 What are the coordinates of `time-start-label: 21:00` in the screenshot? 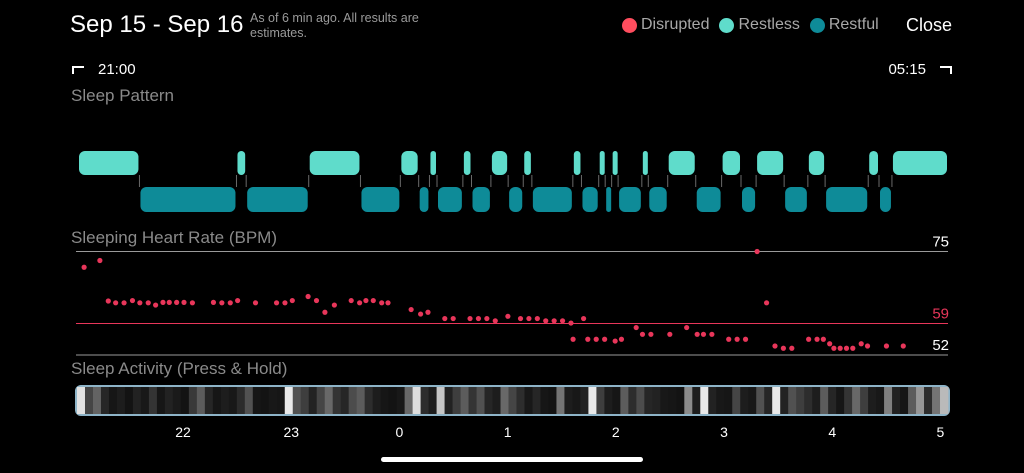 It's located at (117, 69).